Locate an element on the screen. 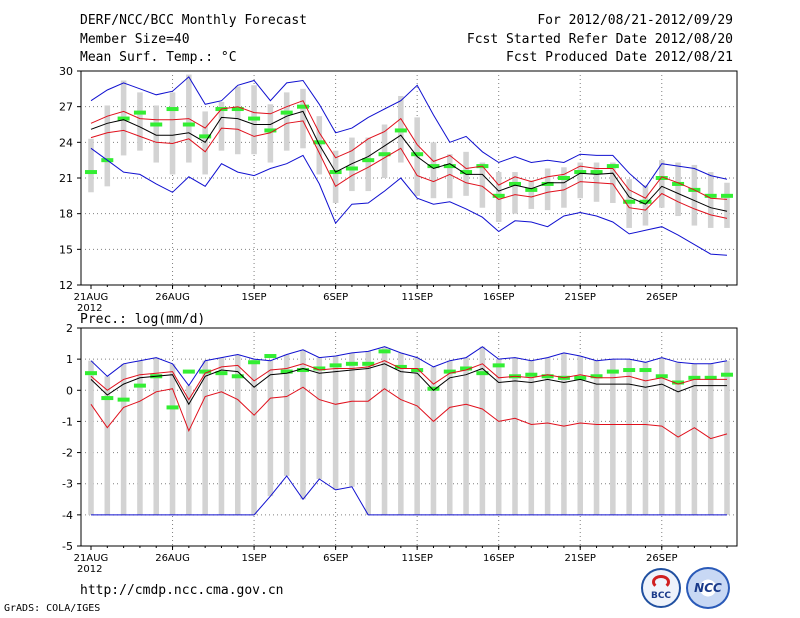 The width and height of the screenshot is (800, 618). temp-ytick-label: 15 is located at coordinates (66, 249).